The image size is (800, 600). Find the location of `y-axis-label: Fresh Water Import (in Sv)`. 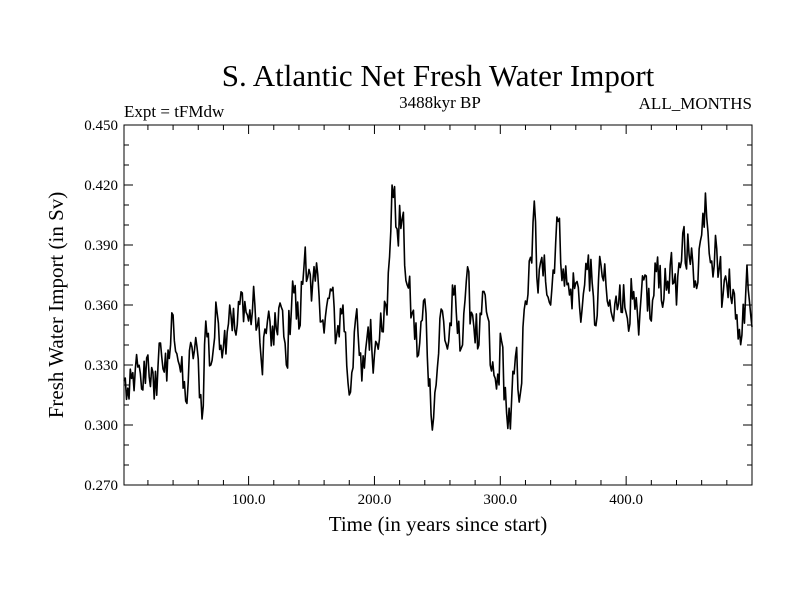

y-axis-label: Fresh Water Import (in Sv) is located at coordinates (56, 305).